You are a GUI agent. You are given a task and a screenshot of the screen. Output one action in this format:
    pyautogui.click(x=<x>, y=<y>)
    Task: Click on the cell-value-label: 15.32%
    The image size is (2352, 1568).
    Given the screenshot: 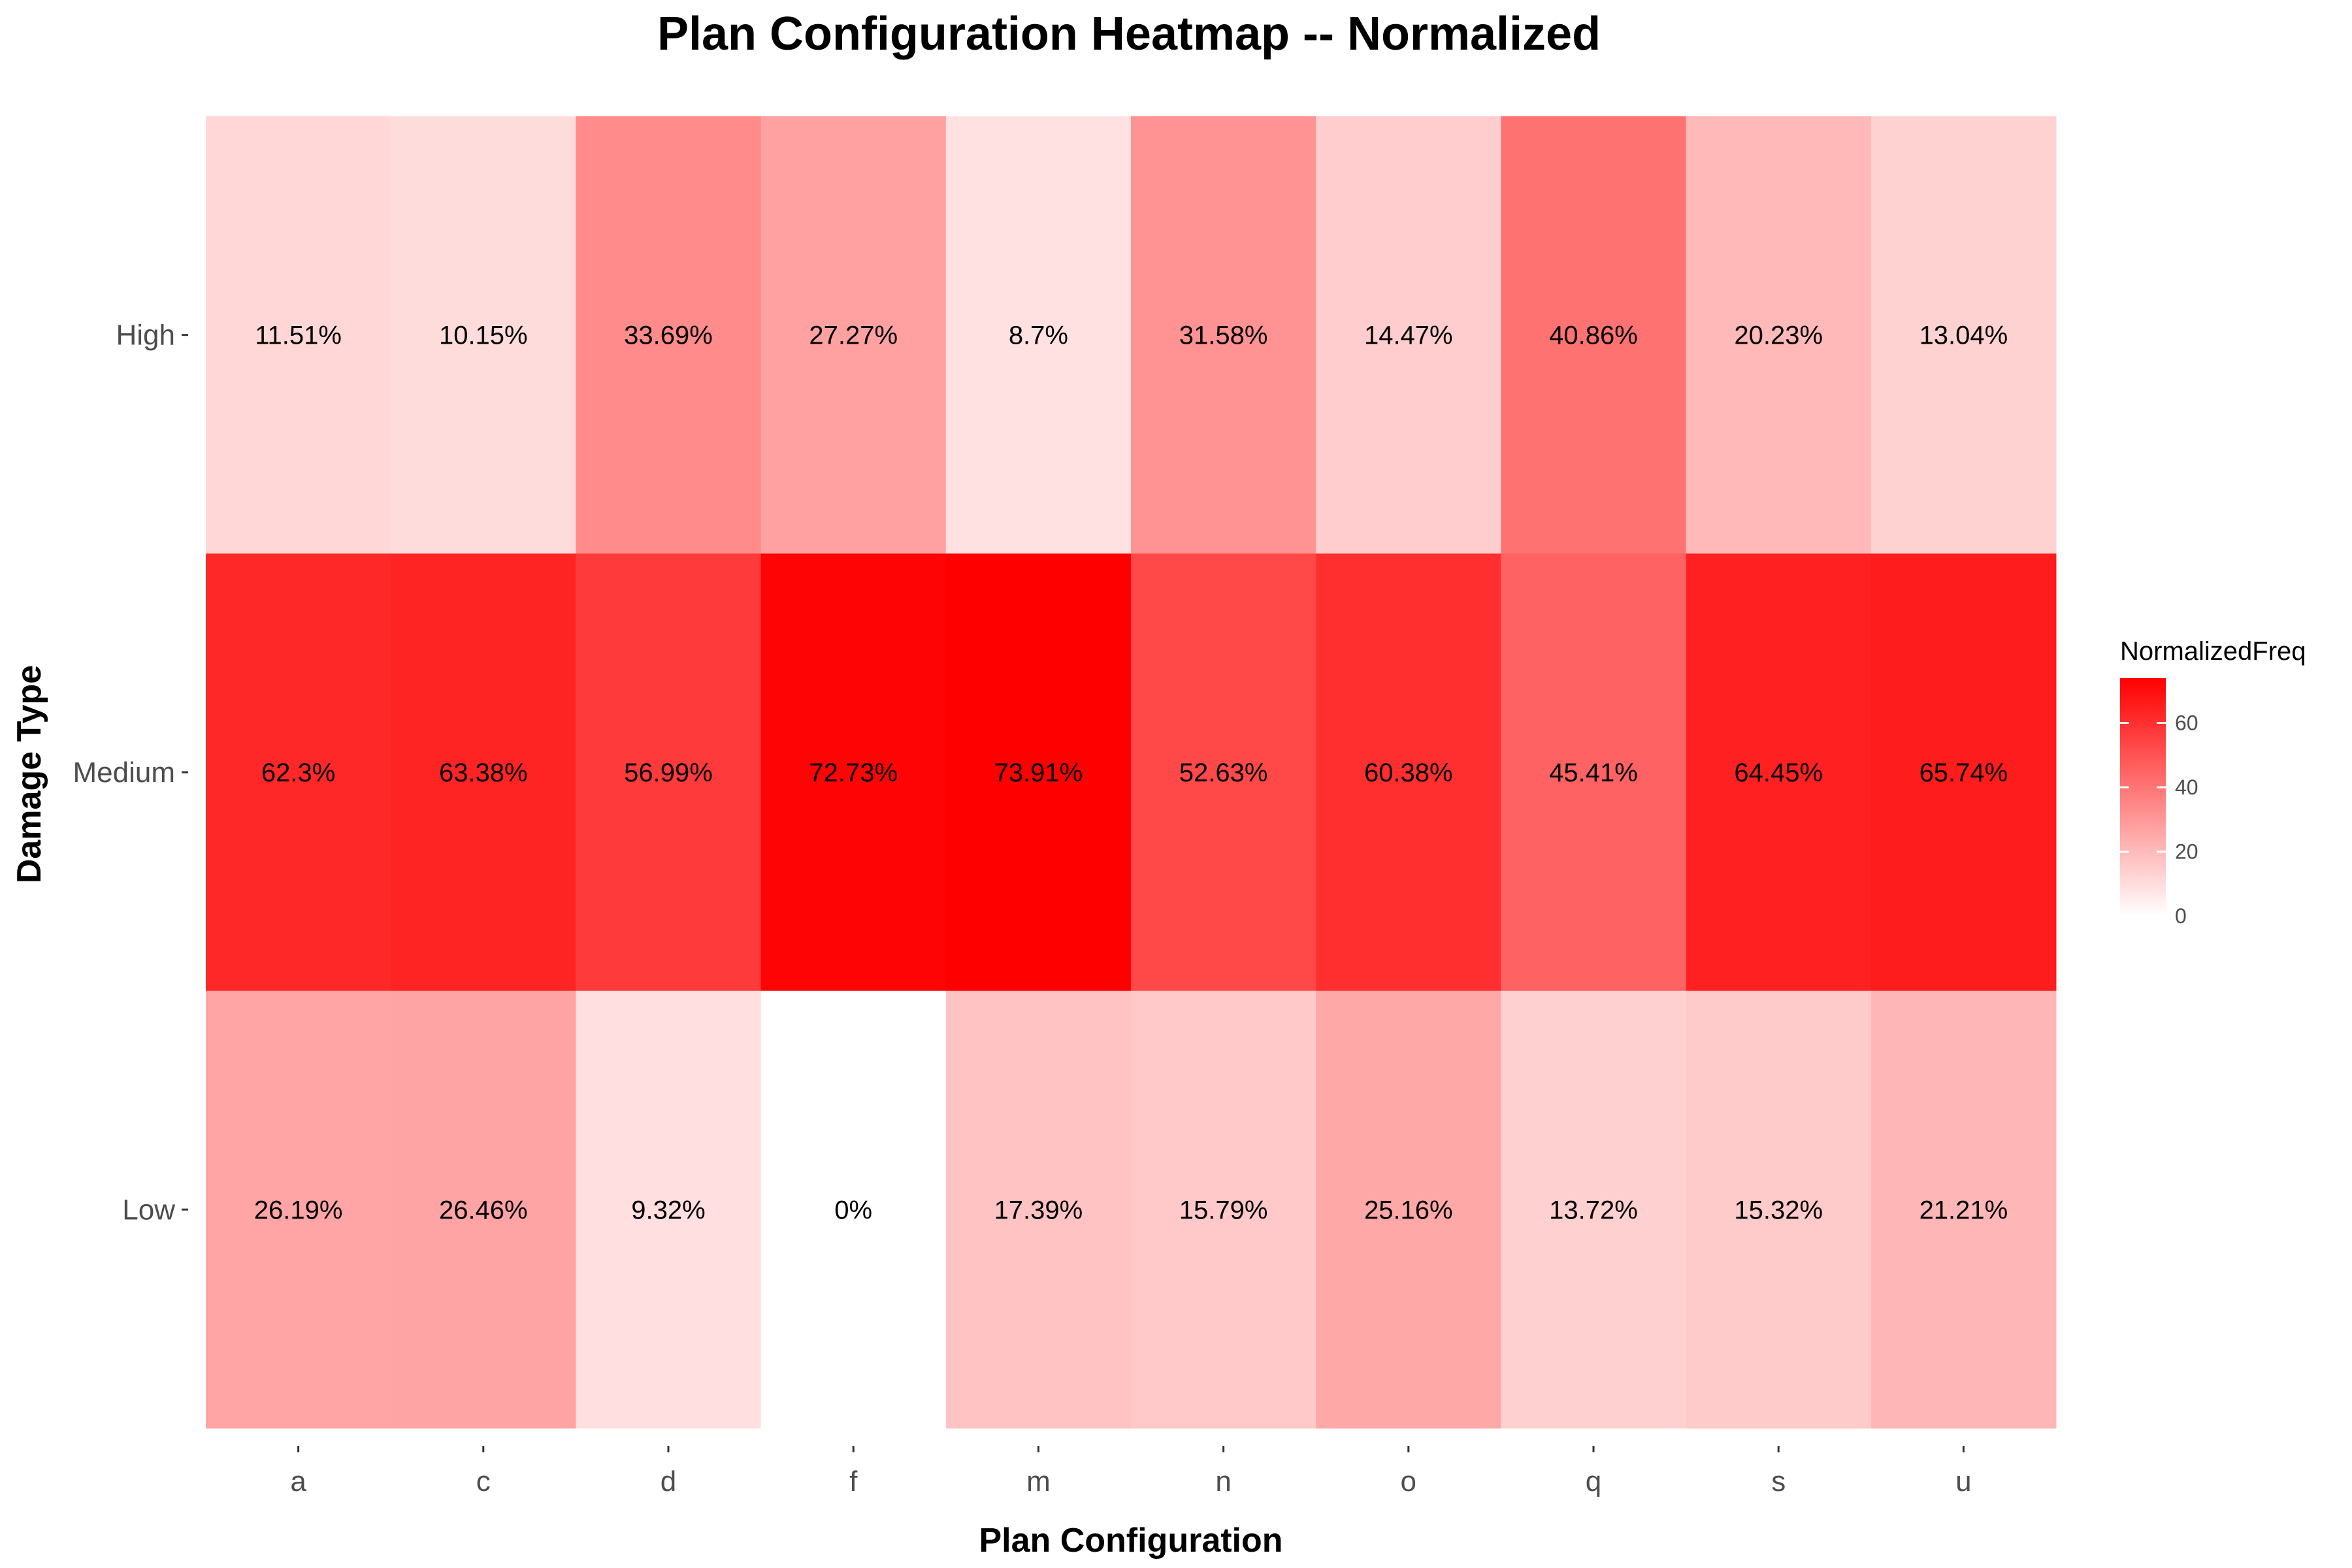 What is the action you would take?
    pyautogui.click(x=1778, y=1210)
    